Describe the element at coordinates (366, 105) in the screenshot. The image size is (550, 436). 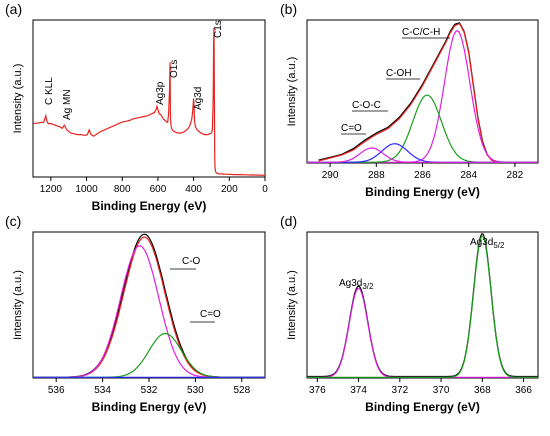
I see `peak-label: C-O-C` at that location.